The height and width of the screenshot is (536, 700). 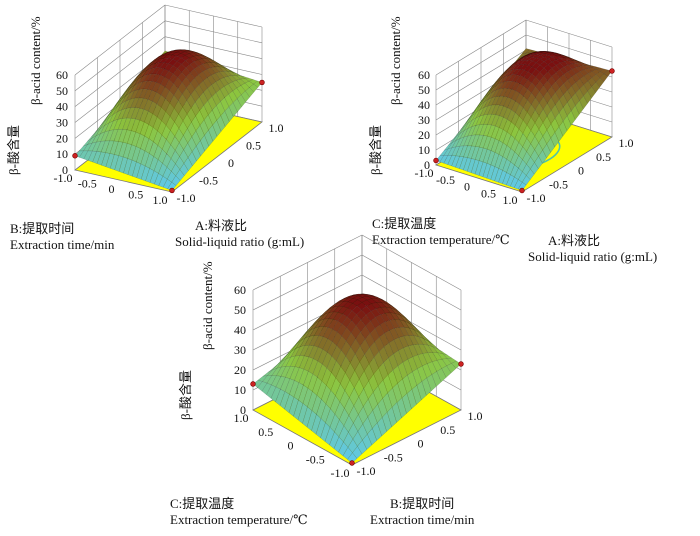 What do you see at coordinates (276, 128) in the screenshot?
I see `y-tick-label: 1.0` at bounding box center [276, 128].